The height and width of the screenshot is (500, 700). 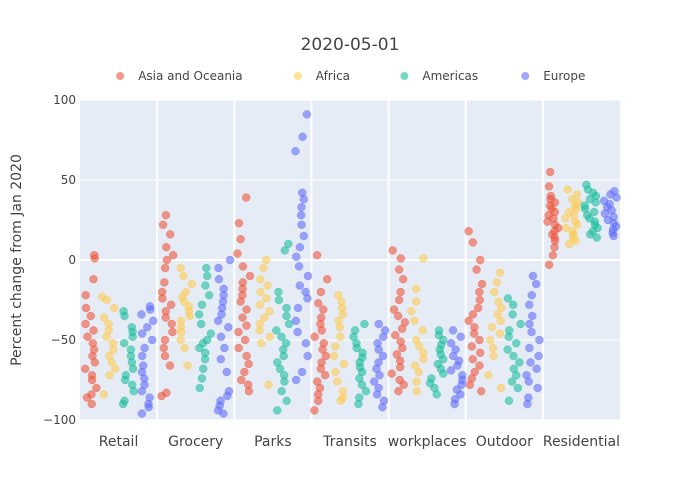 I want to click on x-category-label: workplaces, so click(x=427, y=442).